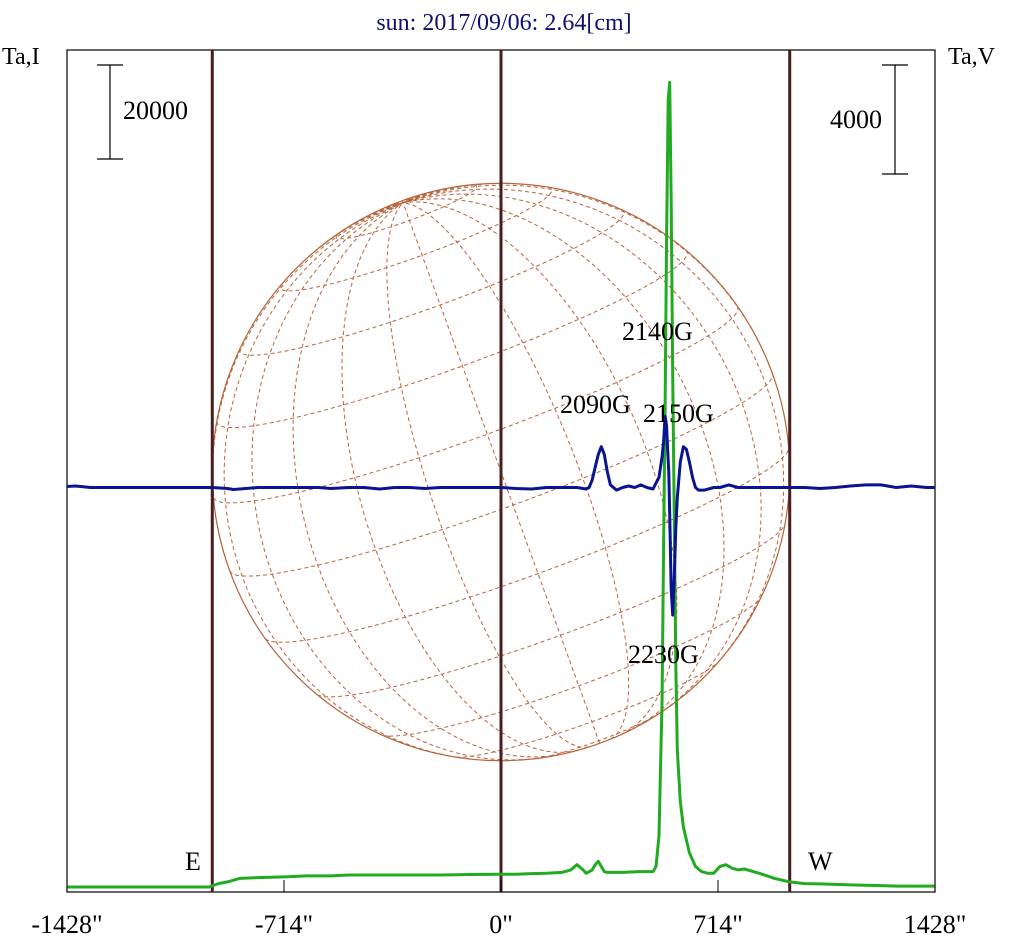 This screenshot has height=941, width=1009. What do you see at coordinates (718, 924) in the screenshot?
I see `x-tick-label: 714"` at bounding box center [718, 924].